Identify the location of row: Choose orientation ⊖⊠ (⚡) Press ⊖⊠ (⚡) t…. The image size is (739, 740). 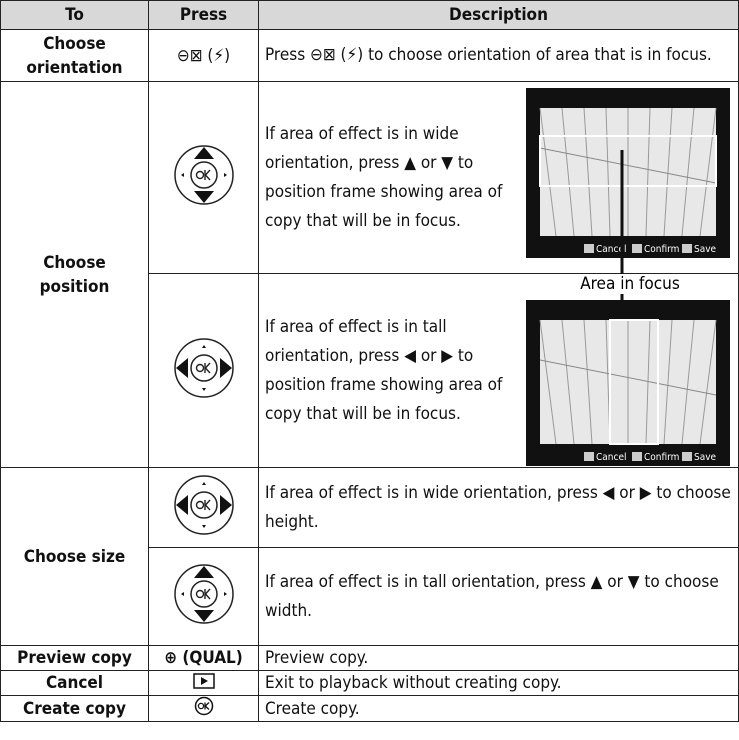
(369, 55).